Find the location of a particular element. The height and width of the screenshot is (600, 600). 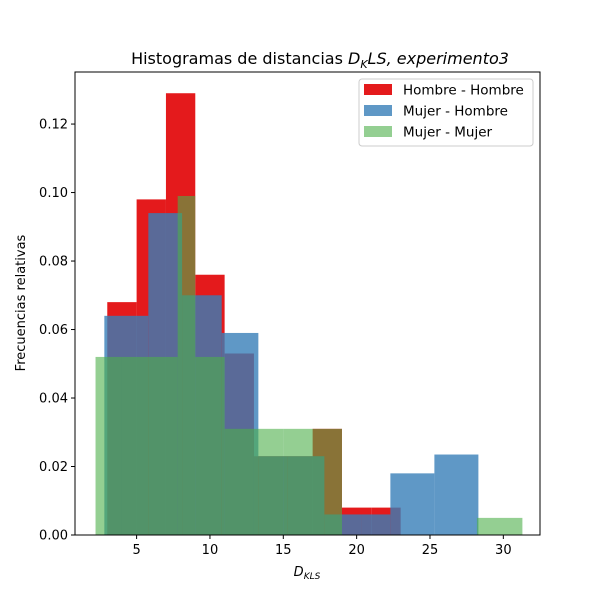

x-tick-label: 15 is located at coordinates (283, 550).